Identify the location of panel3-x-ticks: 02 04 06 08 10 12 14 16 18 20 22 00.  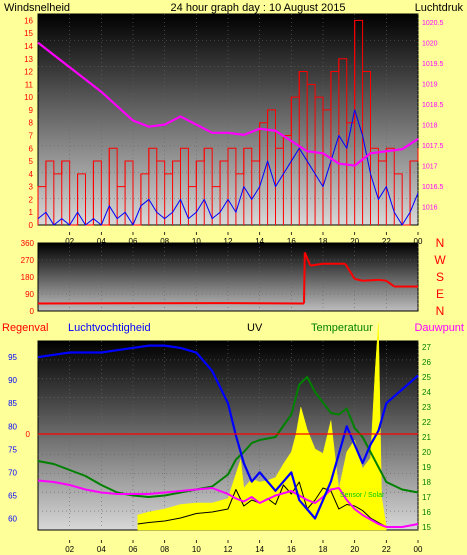
(244, 547).